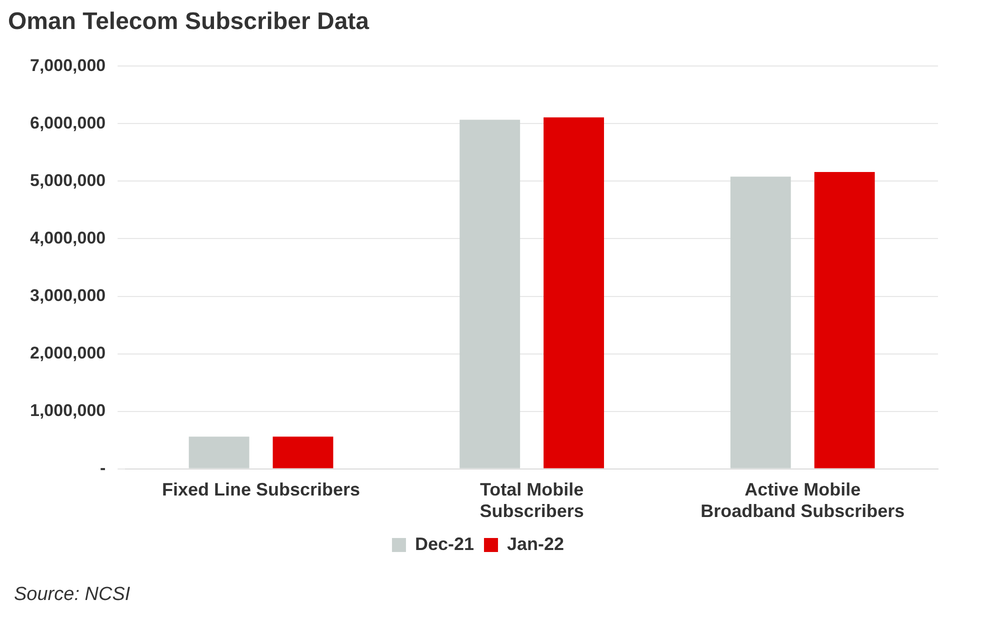 This screenshot has height=626, width=1000. Describe the element at coordinates (68, 352) in the screenshot. I see `y-tick-label: 2,000,000` at that location.